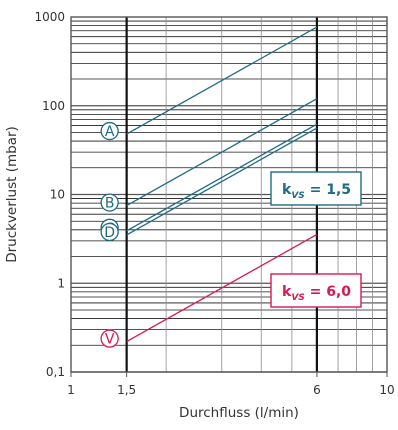 The width and height of the screenshot is (398, 430). I want to click on series-name: B, so click(110, 204).